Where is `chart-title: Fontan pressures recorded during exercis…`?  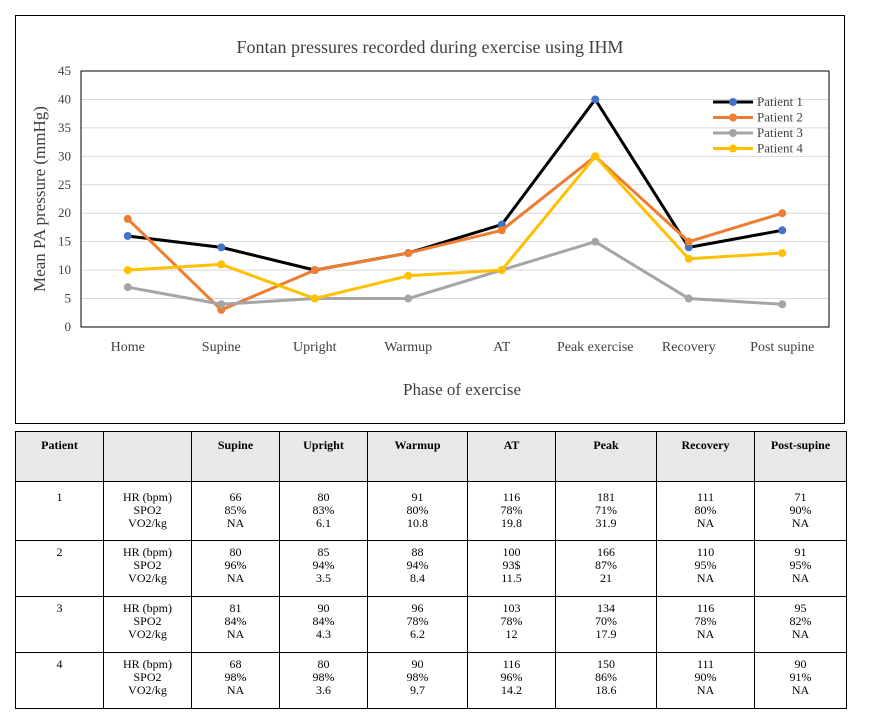
chart-title: Fontan pressures recorded during exercis… is located at coordinates (430, 47).